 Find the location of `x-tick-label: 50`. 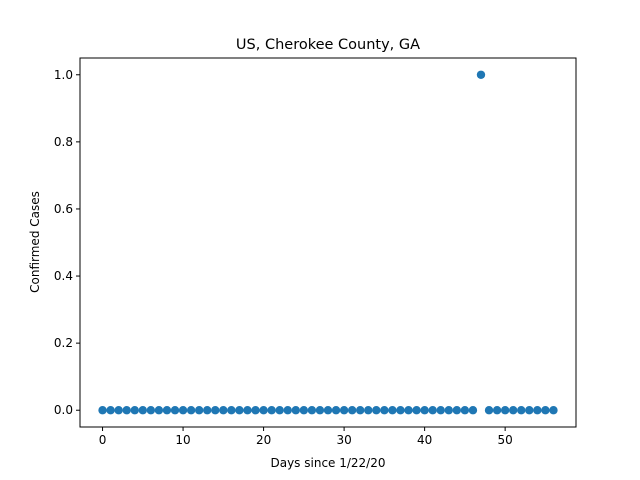

x-tick-label: 50 is located at coordinates (505, 440).